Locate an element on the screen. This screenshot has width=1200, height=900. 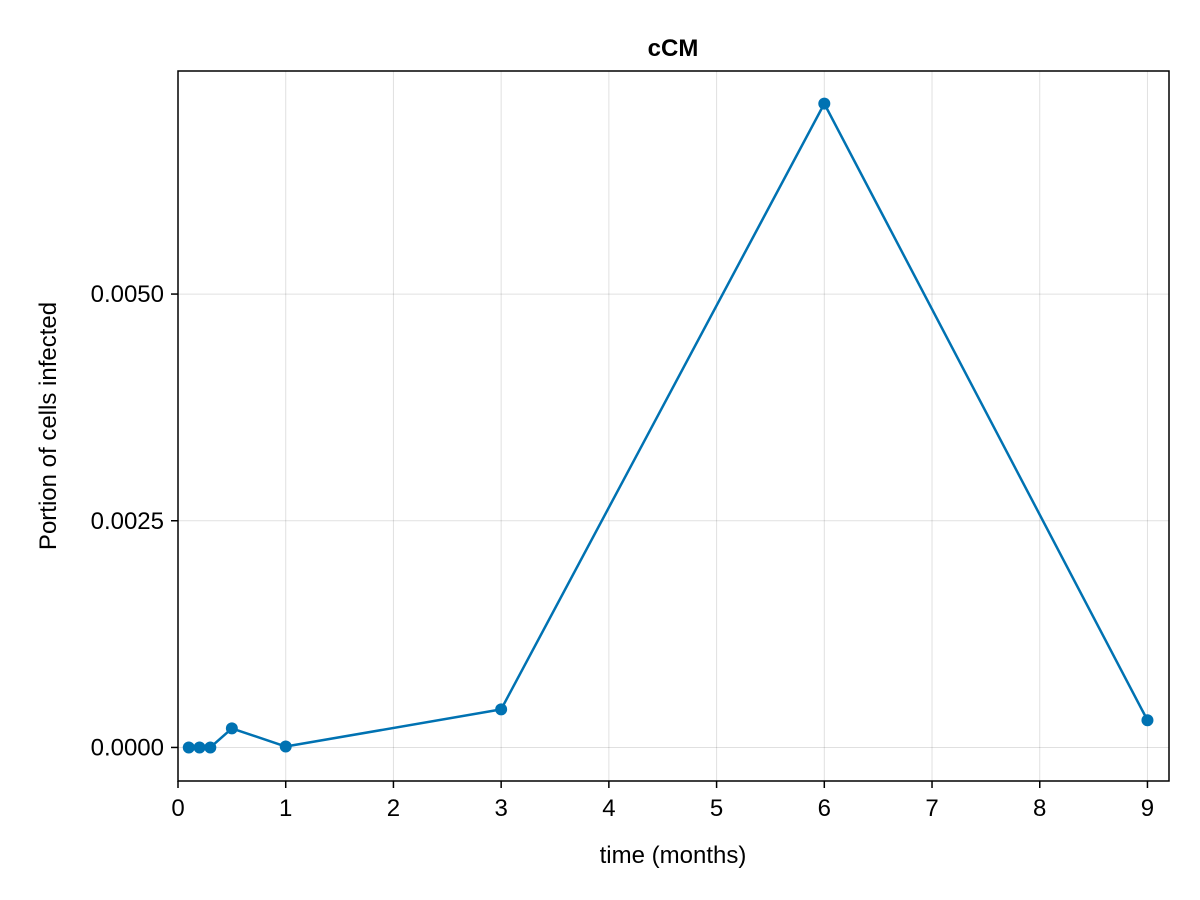
x-tick-label: 7 is located at coordinates (931, 808).